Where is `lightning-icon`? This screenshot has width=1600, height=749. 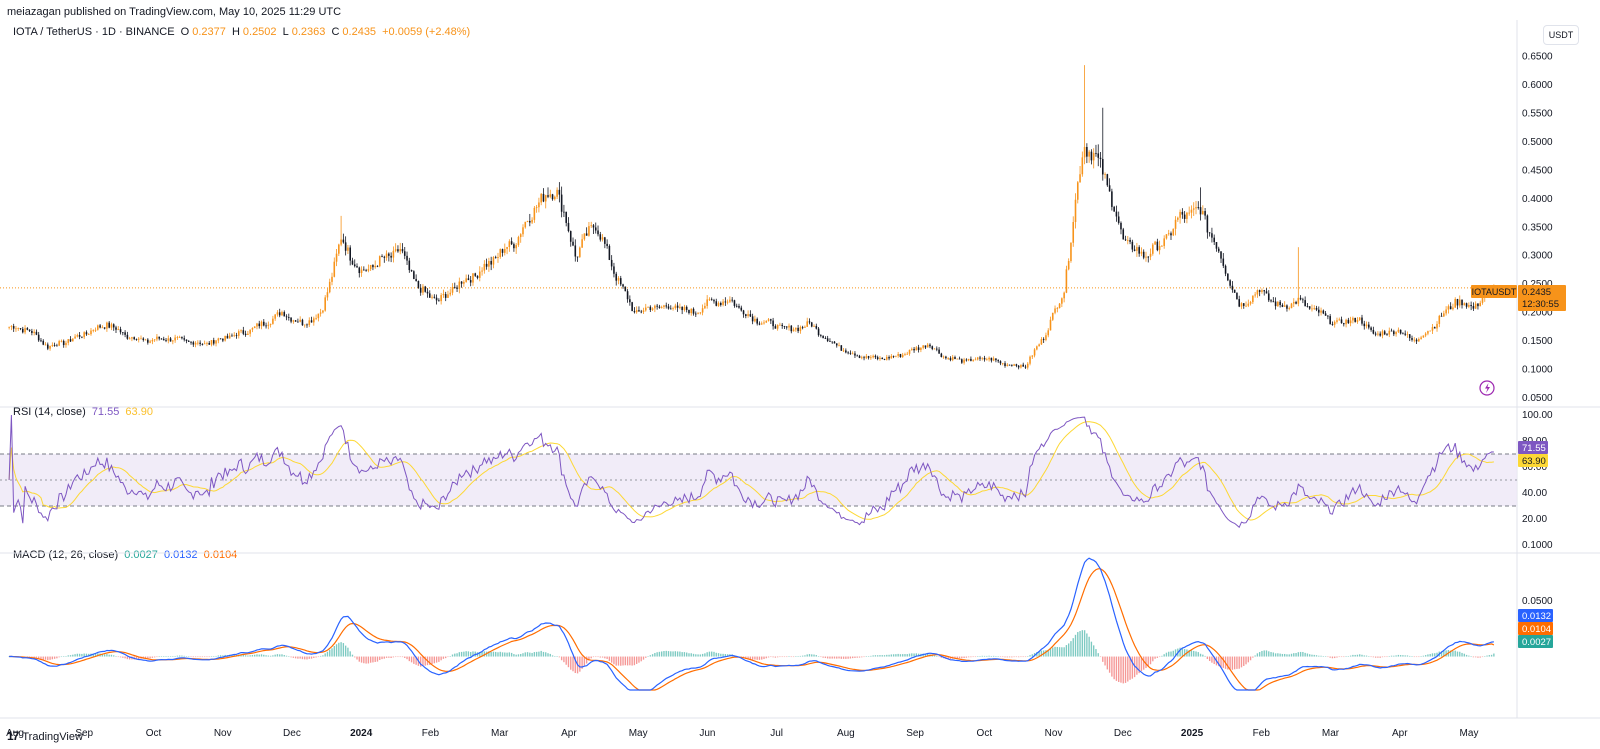
lightning-icon is located at coordinates (1487, 388).